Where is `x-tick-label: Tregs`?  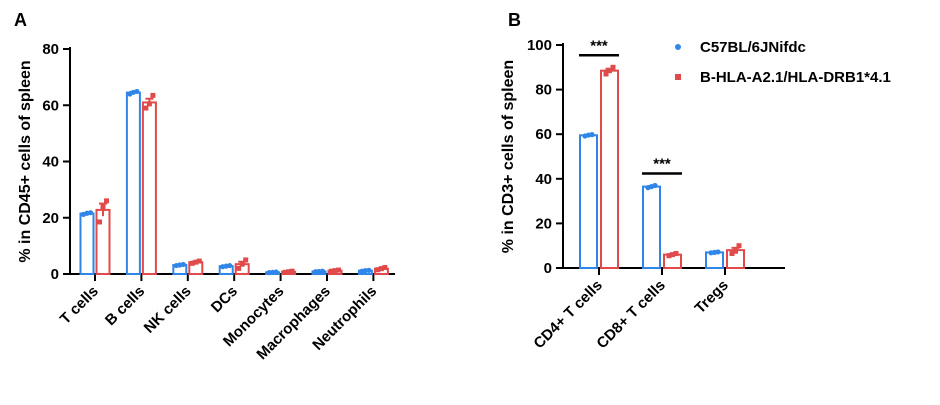
x-tick-label: Tregs is located at coordinates (712, 297).